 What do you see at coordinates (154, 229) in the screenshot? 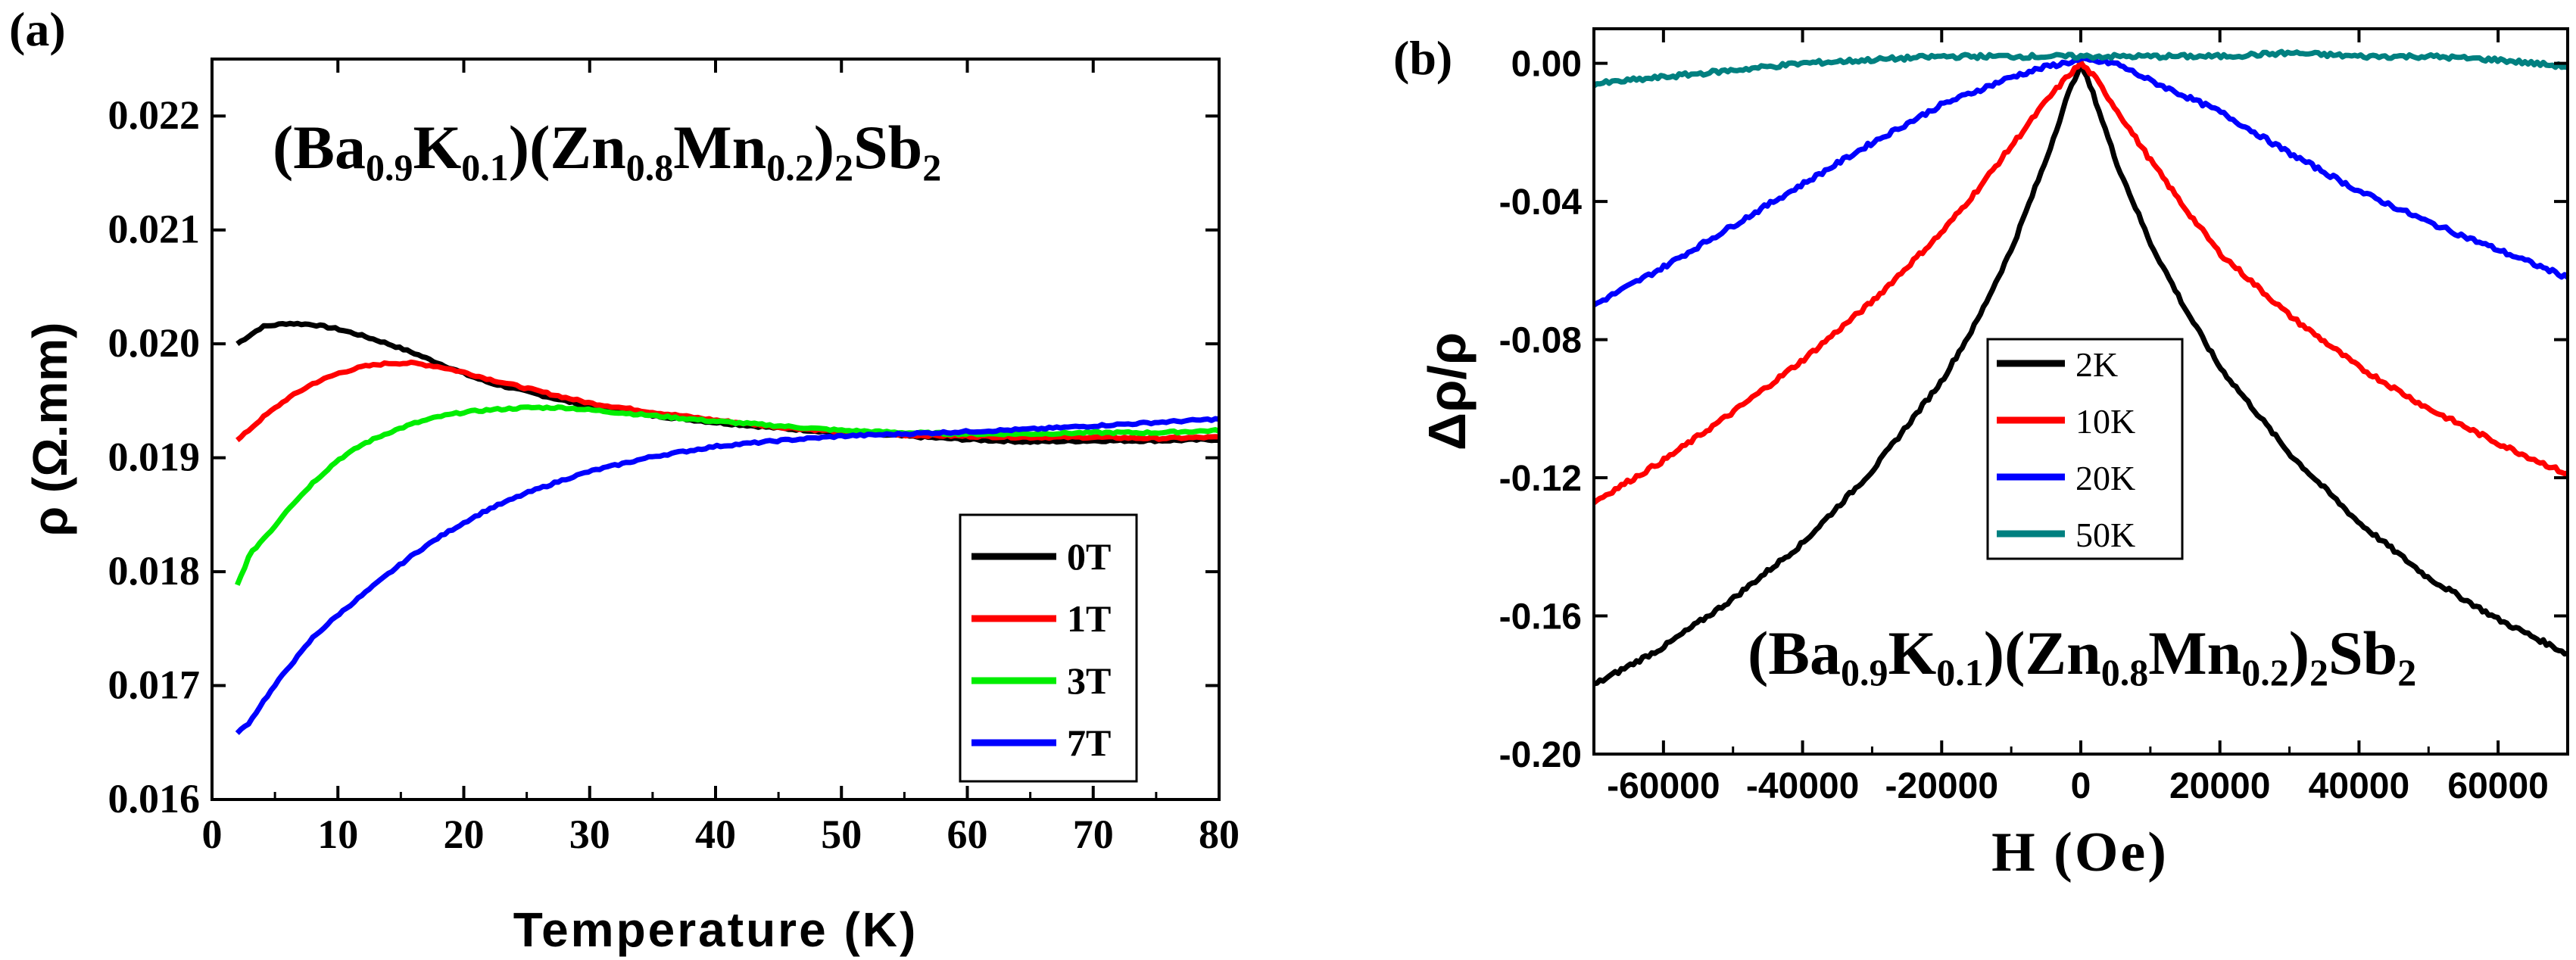
I see `y-tick-label: 0.021` at bounding box center [154, 229].